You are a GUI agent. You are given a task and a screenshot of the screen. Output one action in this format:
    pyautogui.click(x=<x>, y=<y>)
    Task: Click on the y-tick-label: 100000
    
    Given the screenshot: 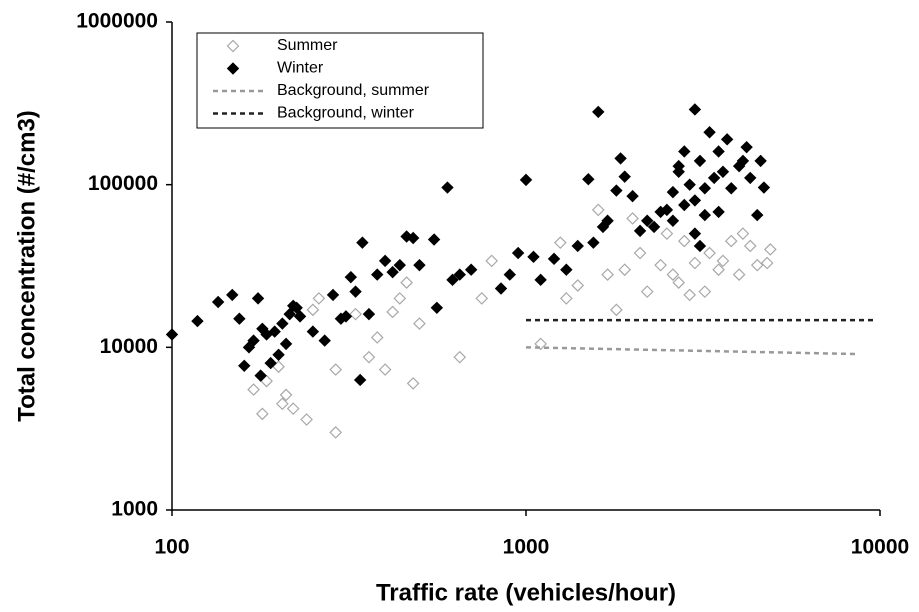 What is the action you would take?
    pyautogui.click(x=123, y=183)
    